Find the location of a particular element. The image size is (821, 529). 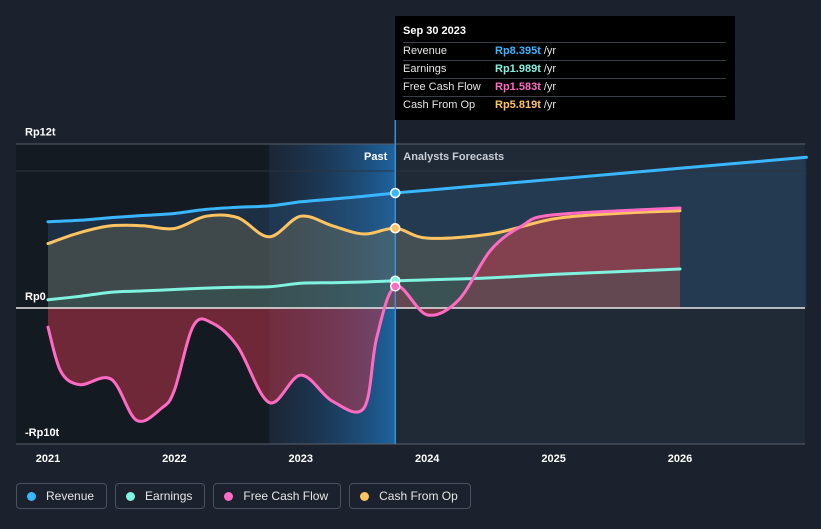

legend-item-cash-from-op: Cash From Op is located at coordinates (410, 496).